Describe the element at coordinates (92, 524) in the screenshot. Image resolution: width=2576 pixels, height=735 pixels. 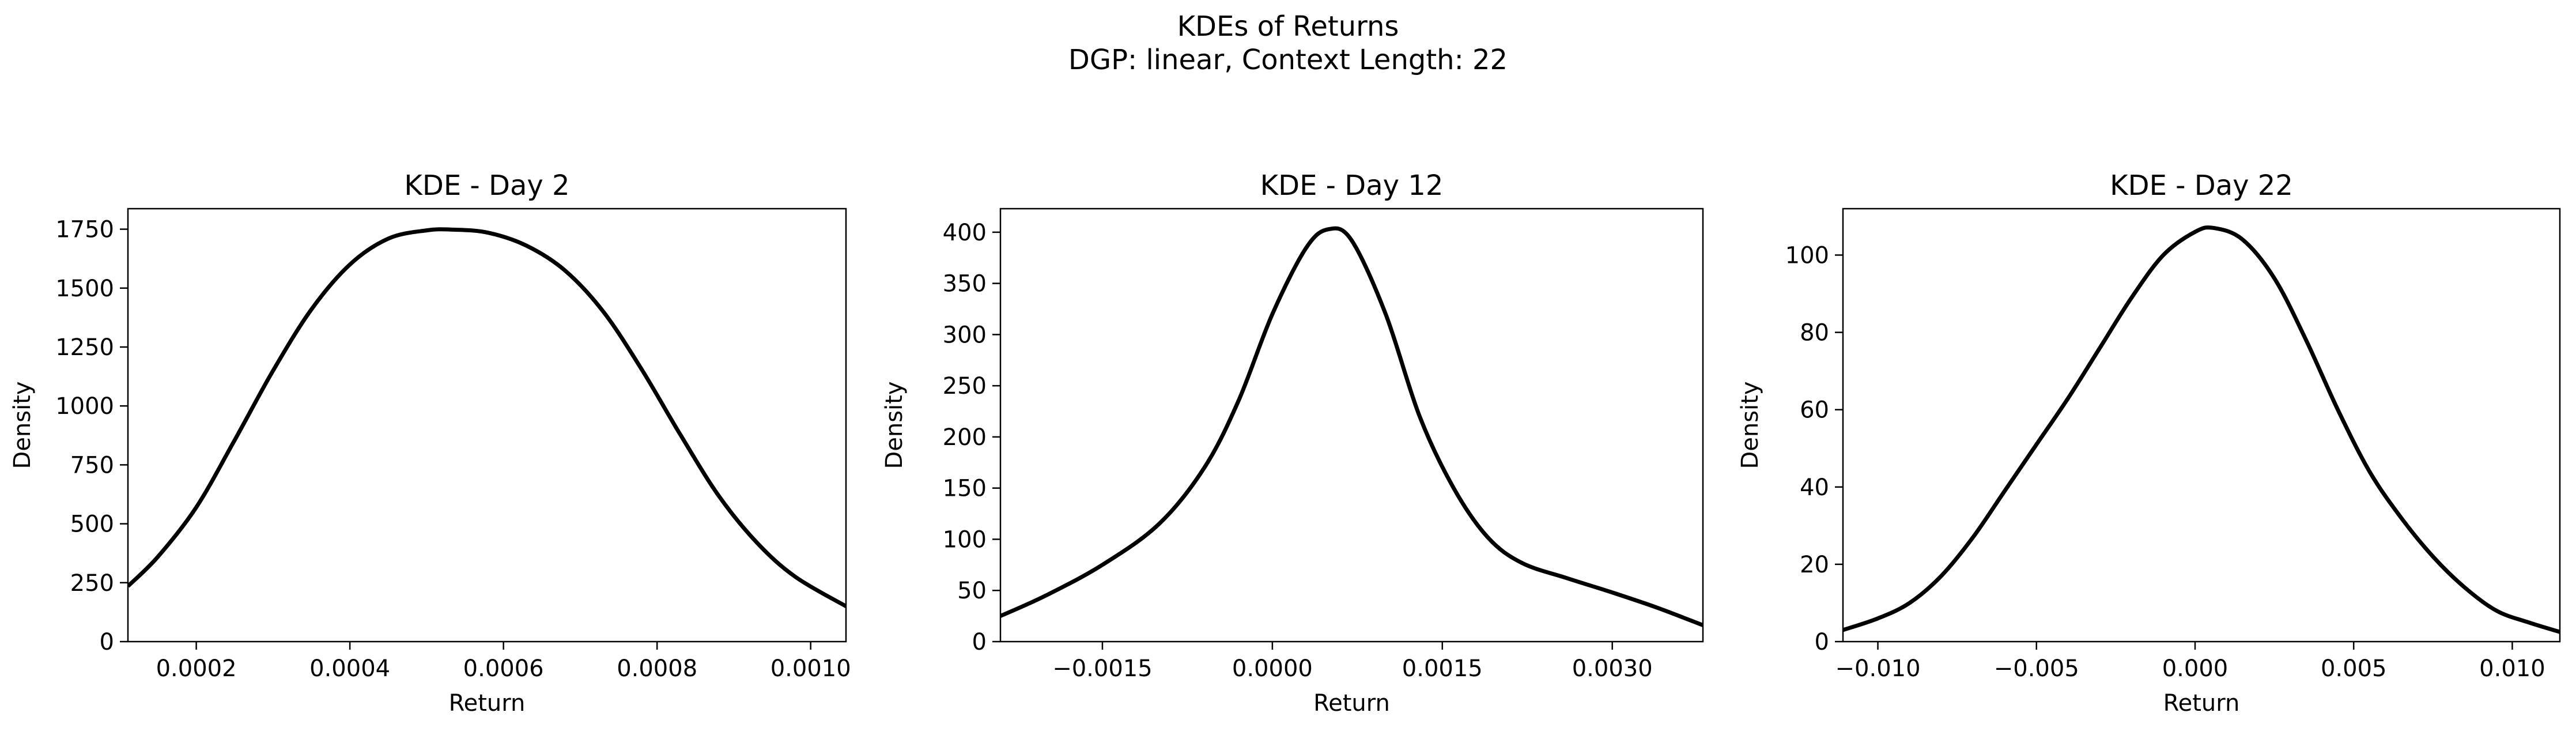
I see `y-tick-label: 500` at that location.